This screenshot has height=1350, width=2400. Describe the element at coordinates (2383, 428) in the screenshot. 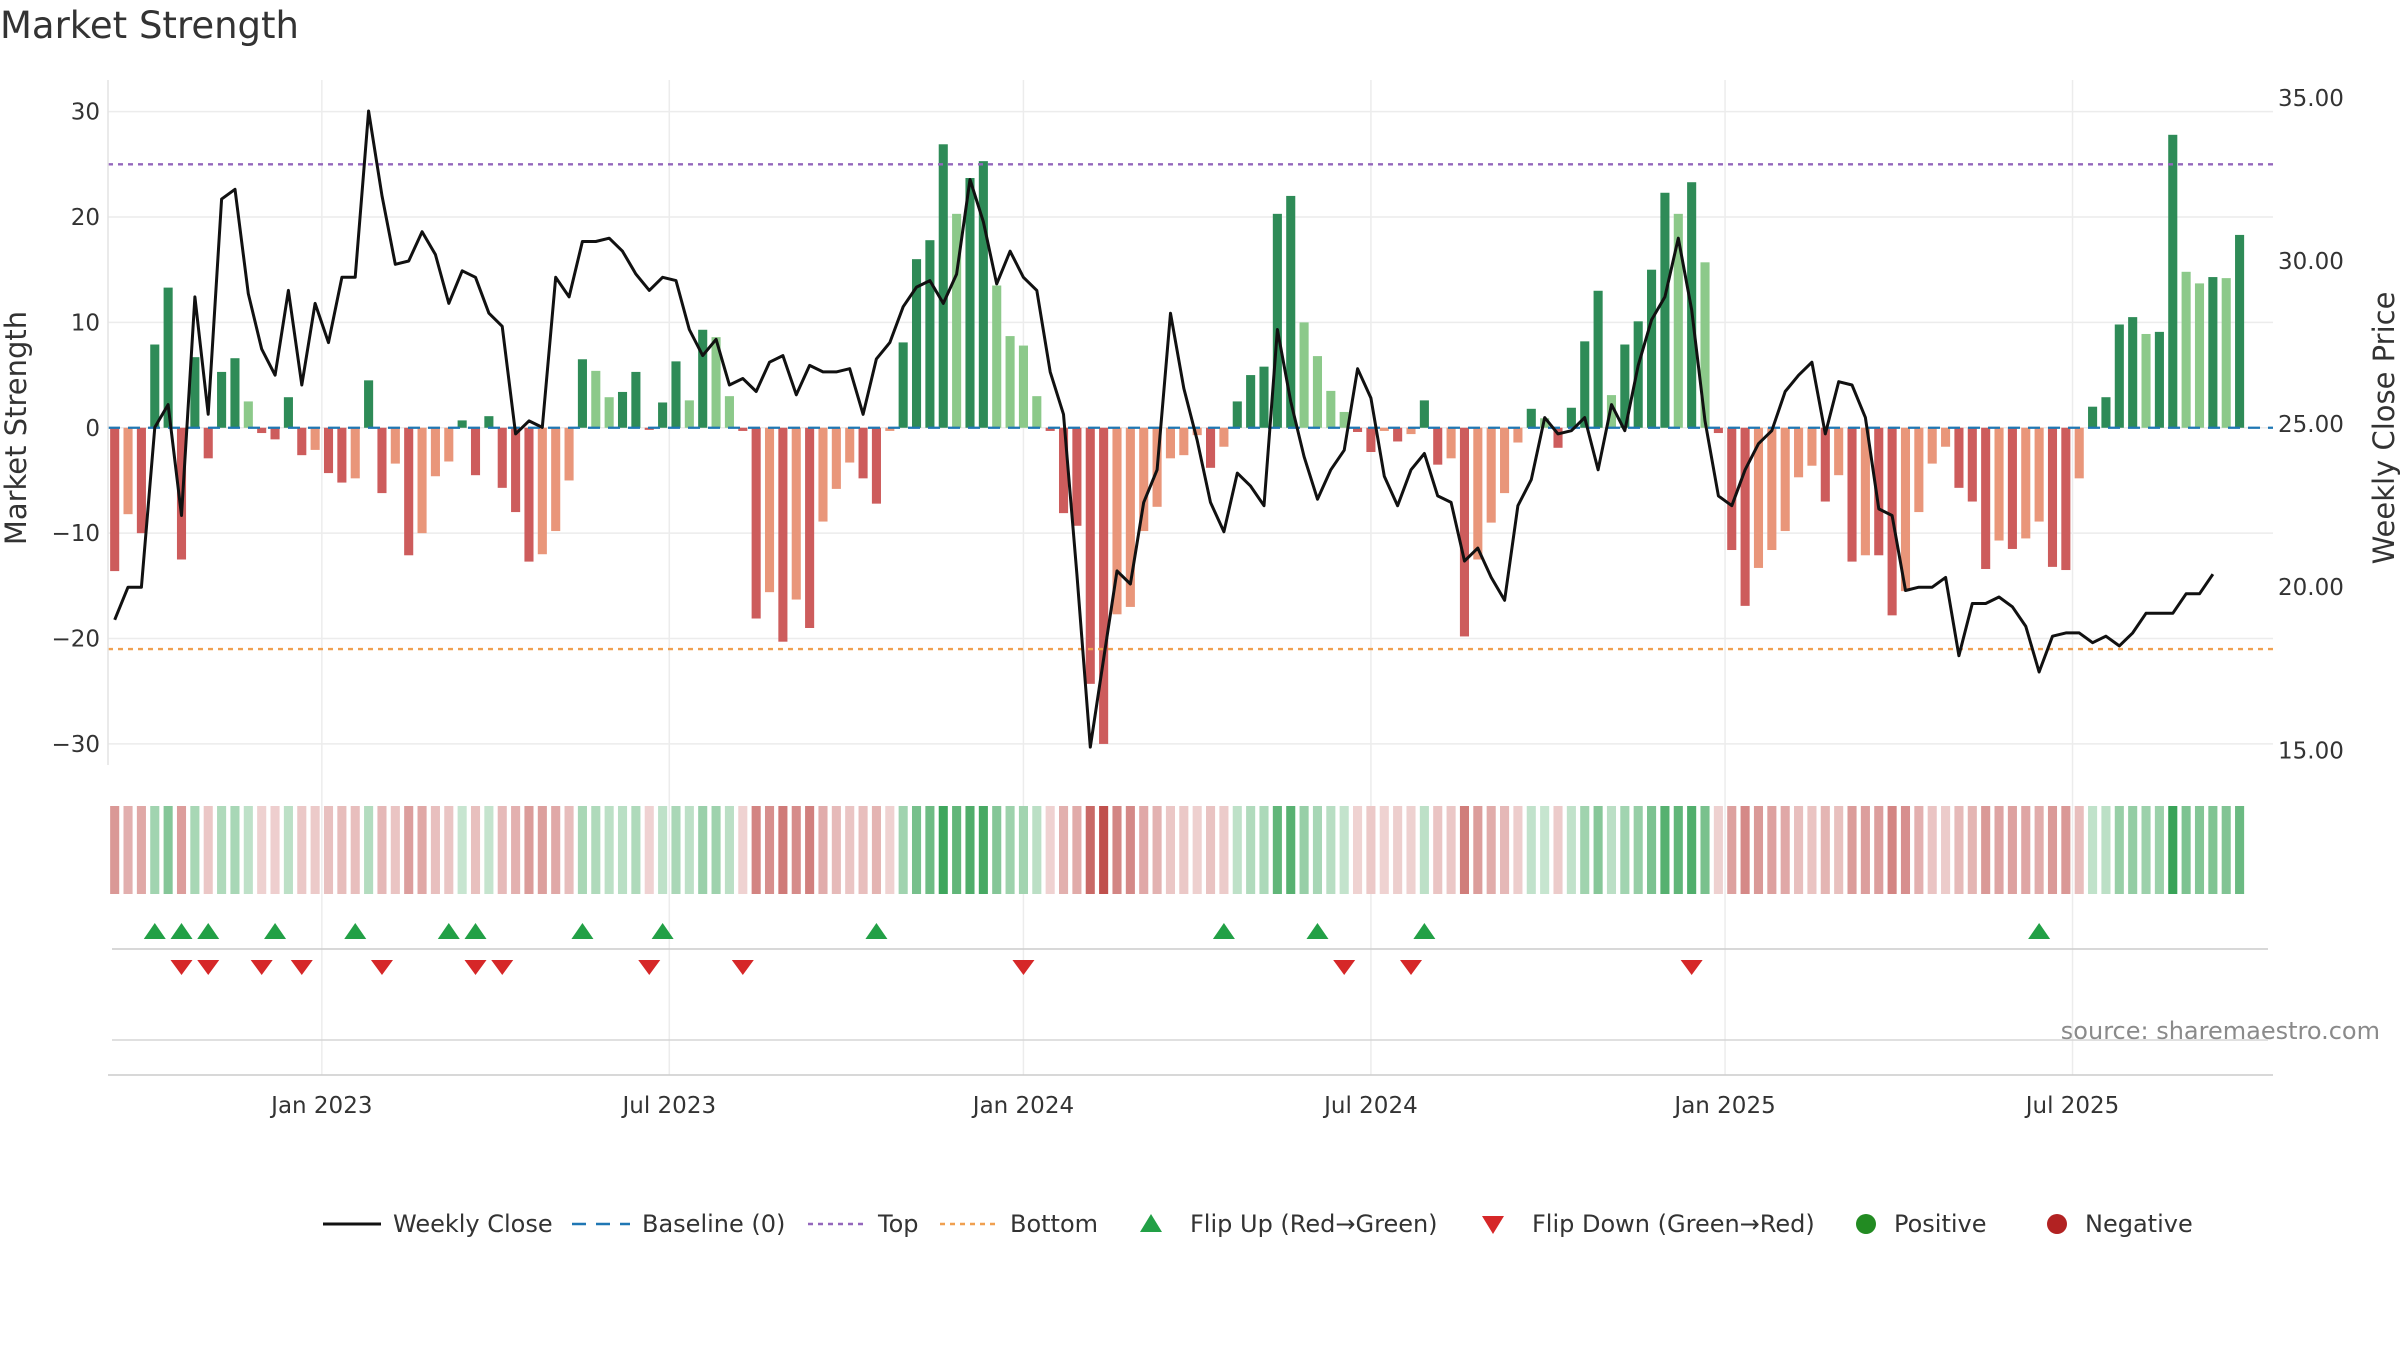

I see `right-axis-label: Weekly Close Price` at that location.